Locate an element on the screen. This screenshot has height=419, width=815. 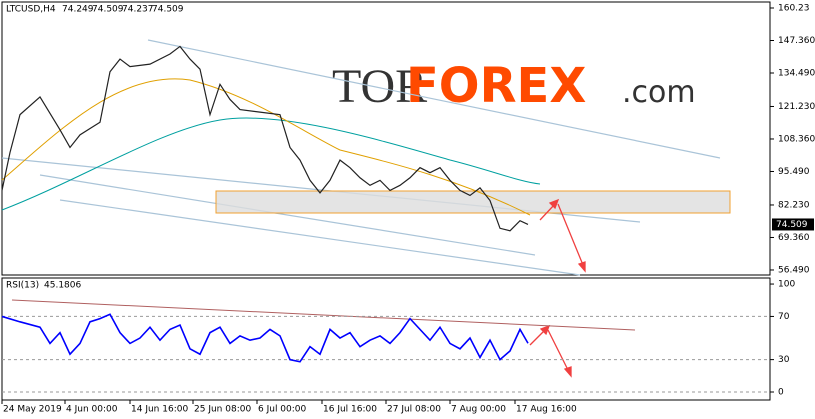
x-tick-label: 27 Jul 08:00 is located at coordinates (414, 410).